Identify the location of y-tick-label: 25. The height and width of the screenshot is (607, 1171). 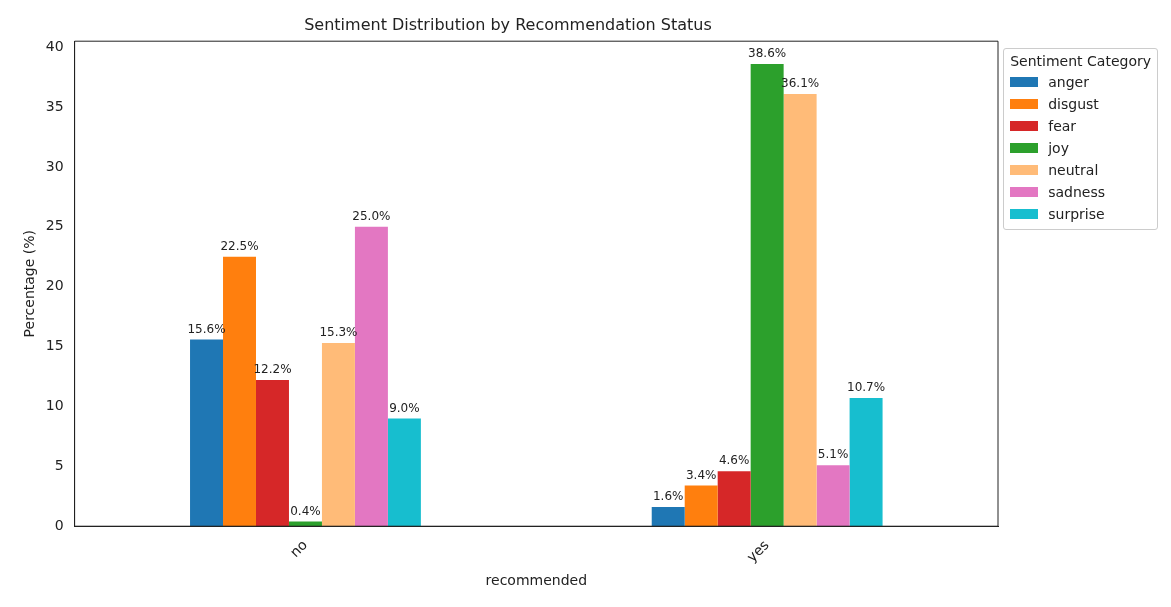
(54, 225).